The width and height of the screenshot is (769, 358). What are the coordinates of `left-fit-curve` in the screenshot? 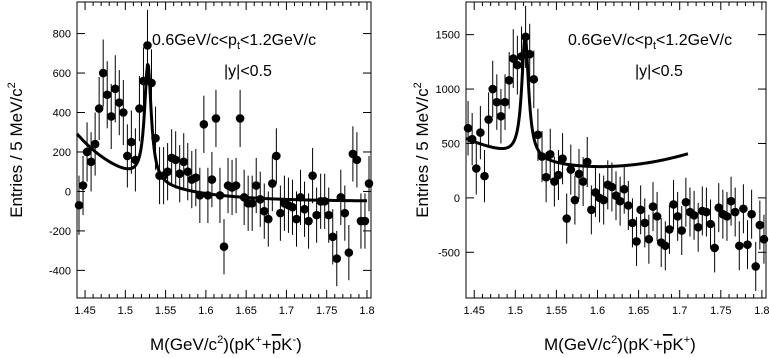 It's located at (221, 133).